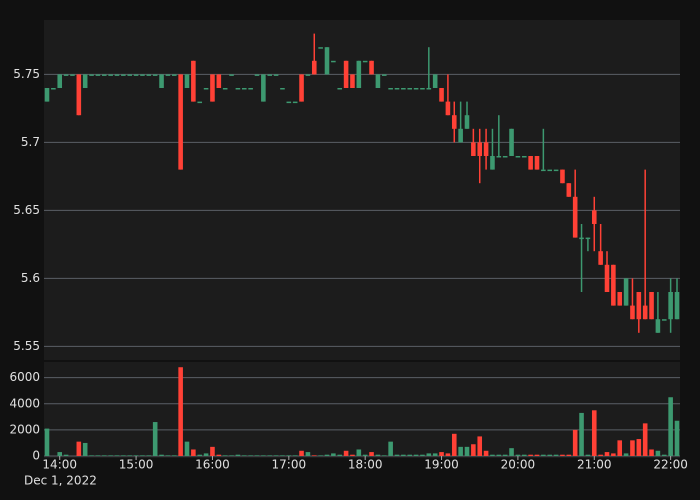  What do you see at coordinates (136, 465) in the screenshot?
I see `x-tick-label: 15:00` at bounding box center [136, 465].